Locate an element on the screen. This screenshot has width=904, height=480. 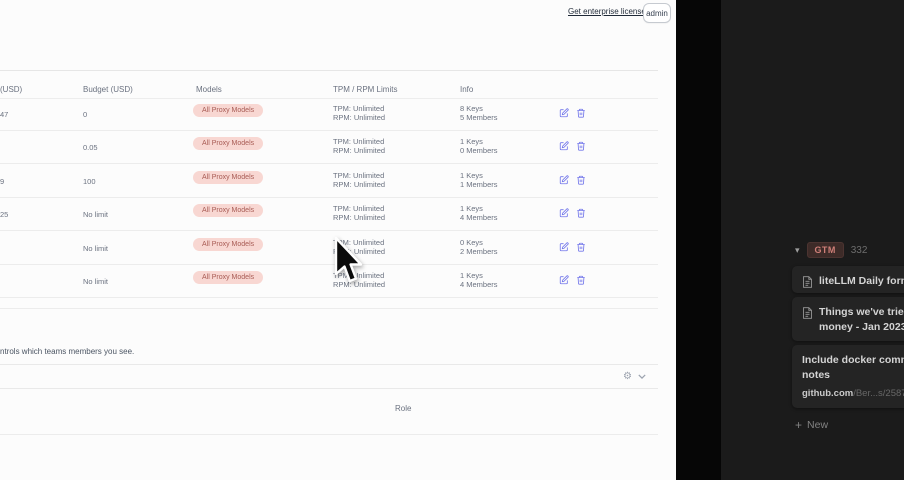
role-column-header: Role is located at coordinates (403, 408).